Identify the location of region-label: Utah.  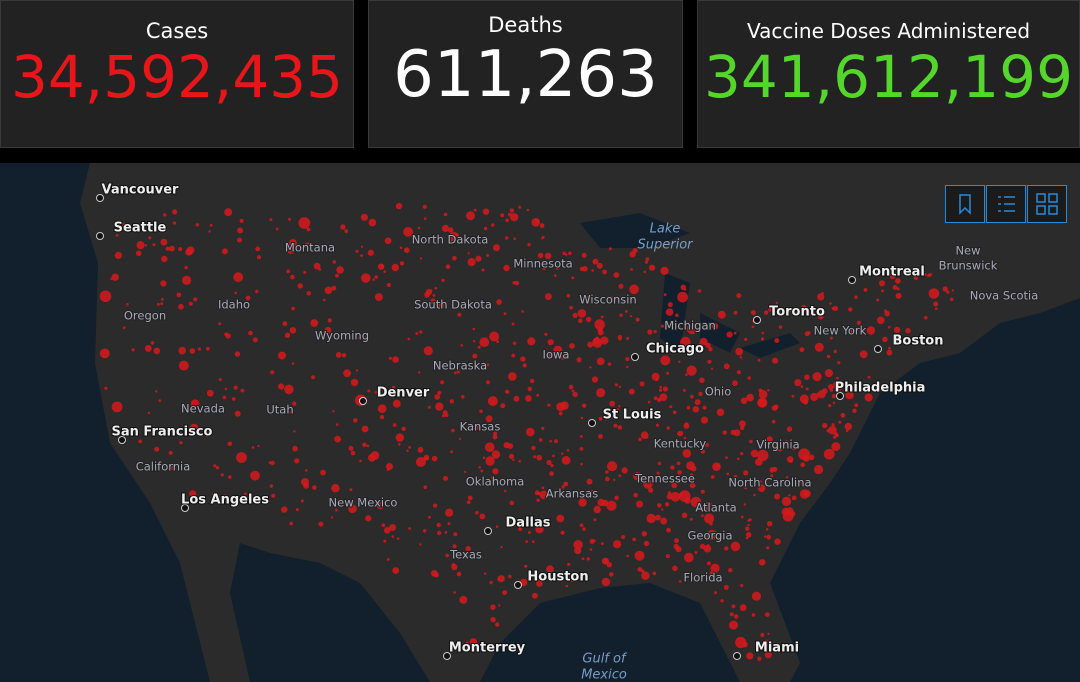
(279, 410).